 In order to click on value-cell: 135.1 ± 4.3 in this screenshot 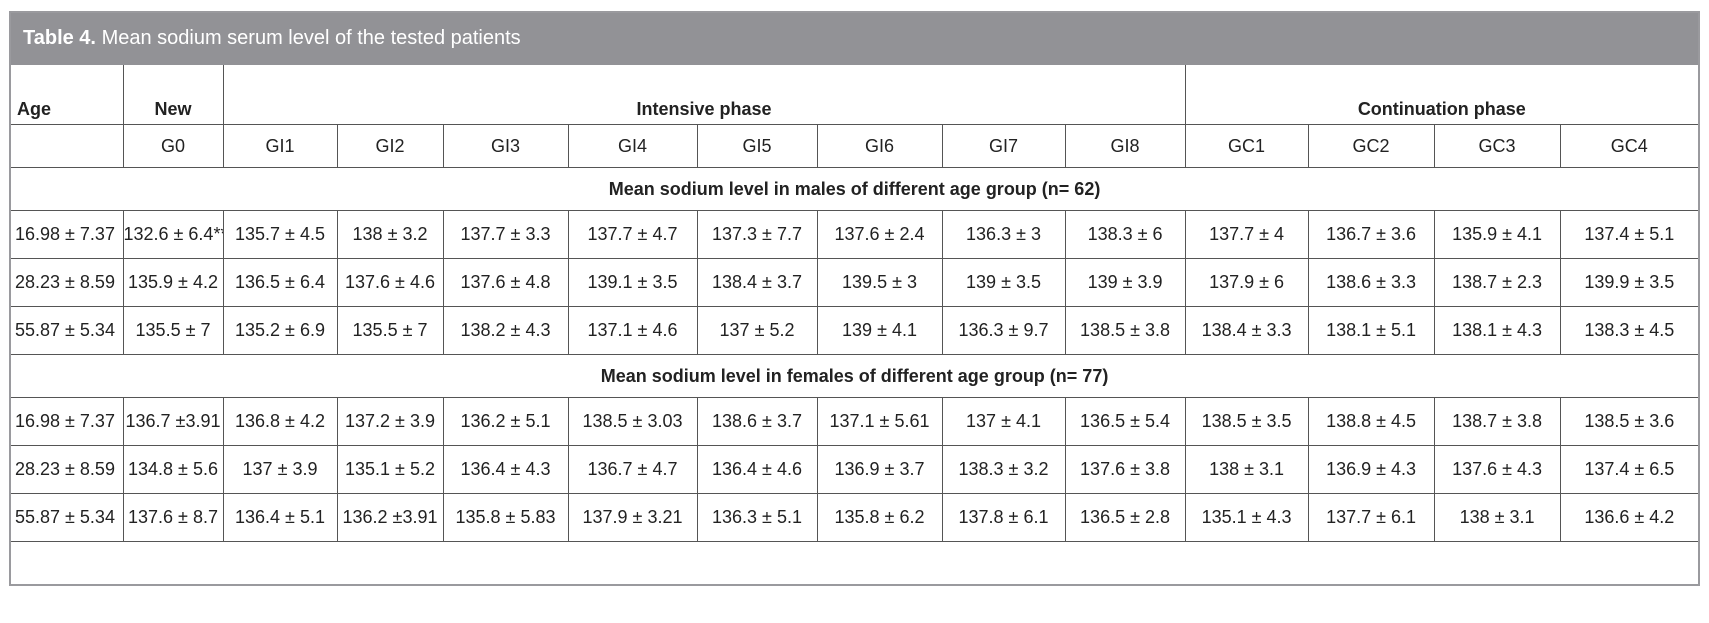, I will do `click(1246, 517)`.